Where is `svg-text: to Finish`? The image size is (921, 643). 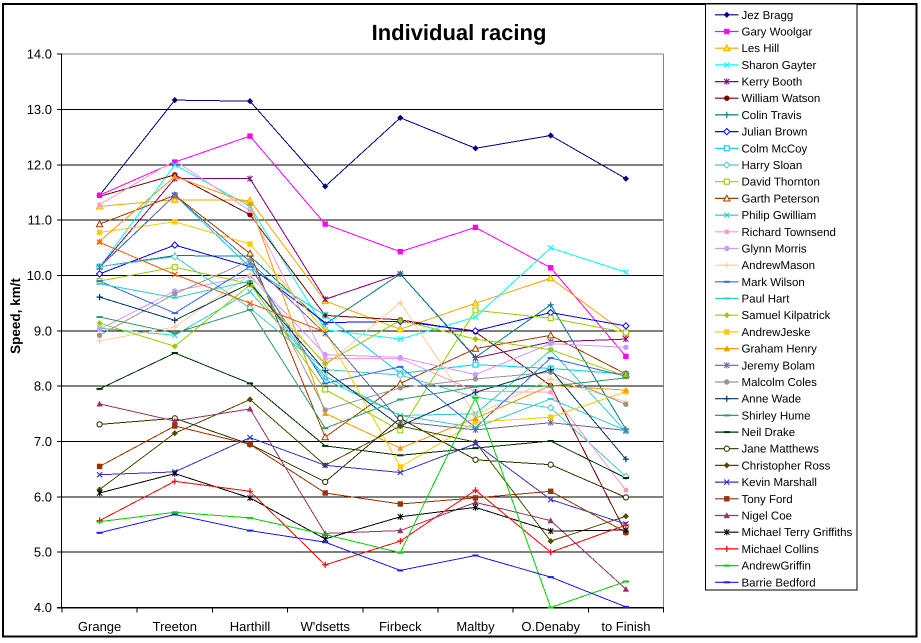
svg-text: to Finish is located at coordinates (625, 626).